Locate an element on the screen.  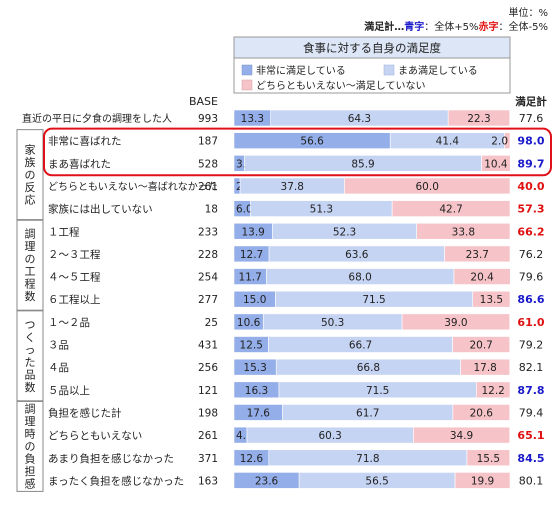
group-label-char: 工 is located at coordinates (30, 271).